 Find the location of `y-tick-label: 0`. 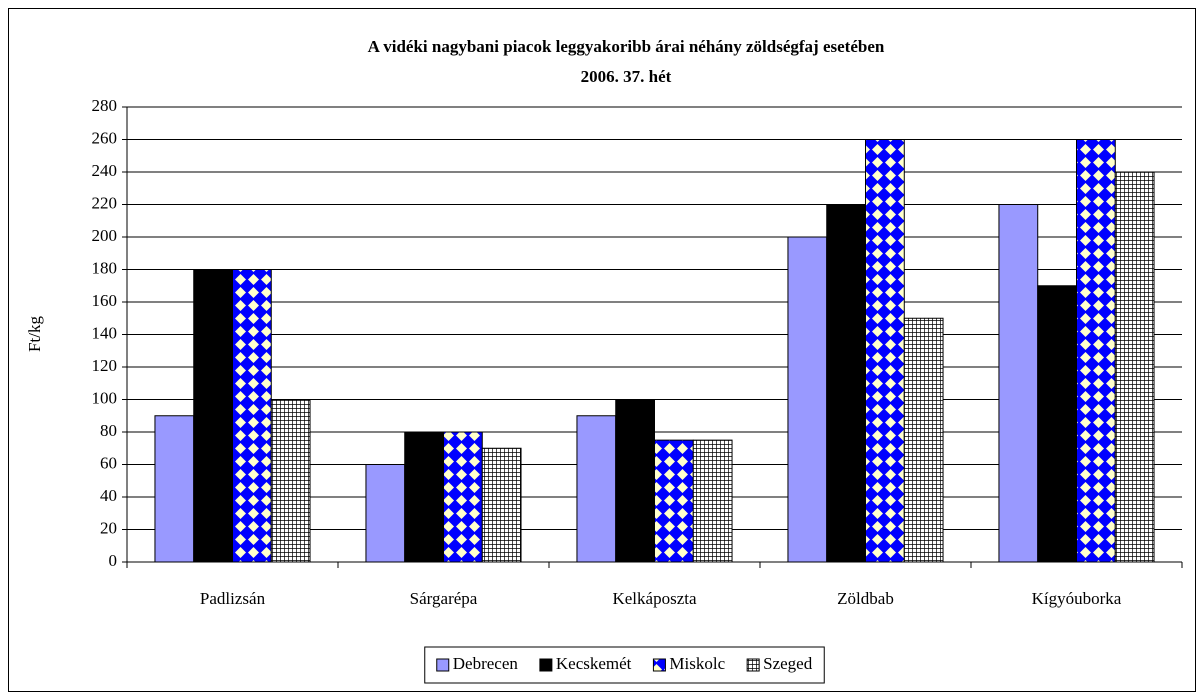

y-tick-label: 0 is located at coordinates (113, 560).